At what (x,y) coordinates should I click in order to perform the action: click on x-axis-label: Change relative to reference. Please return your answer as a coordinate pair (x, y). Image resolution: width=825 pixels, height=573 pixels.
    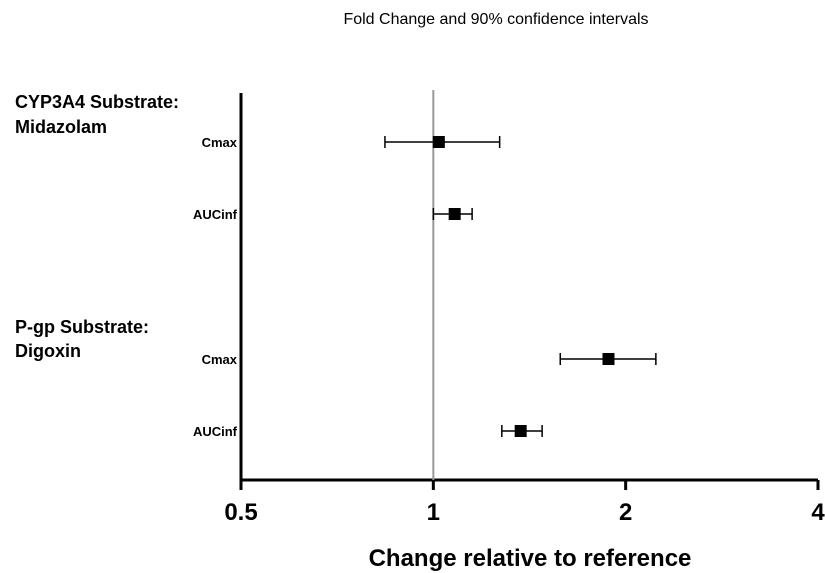
    Looking at the image, I should click on (530, 558).